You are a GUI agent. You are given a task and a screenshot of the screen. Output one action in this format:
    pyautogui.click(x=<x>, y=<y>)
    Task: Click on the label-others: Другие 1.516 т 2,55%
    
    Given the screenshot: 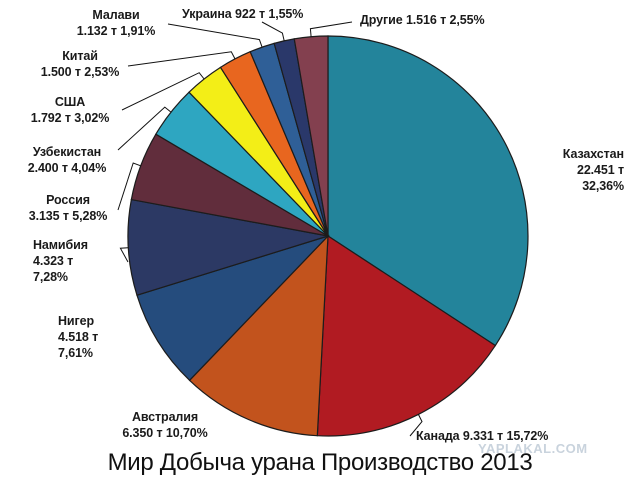 What is the action you would take?
    pyautogui.click(x=422, y=20)
    